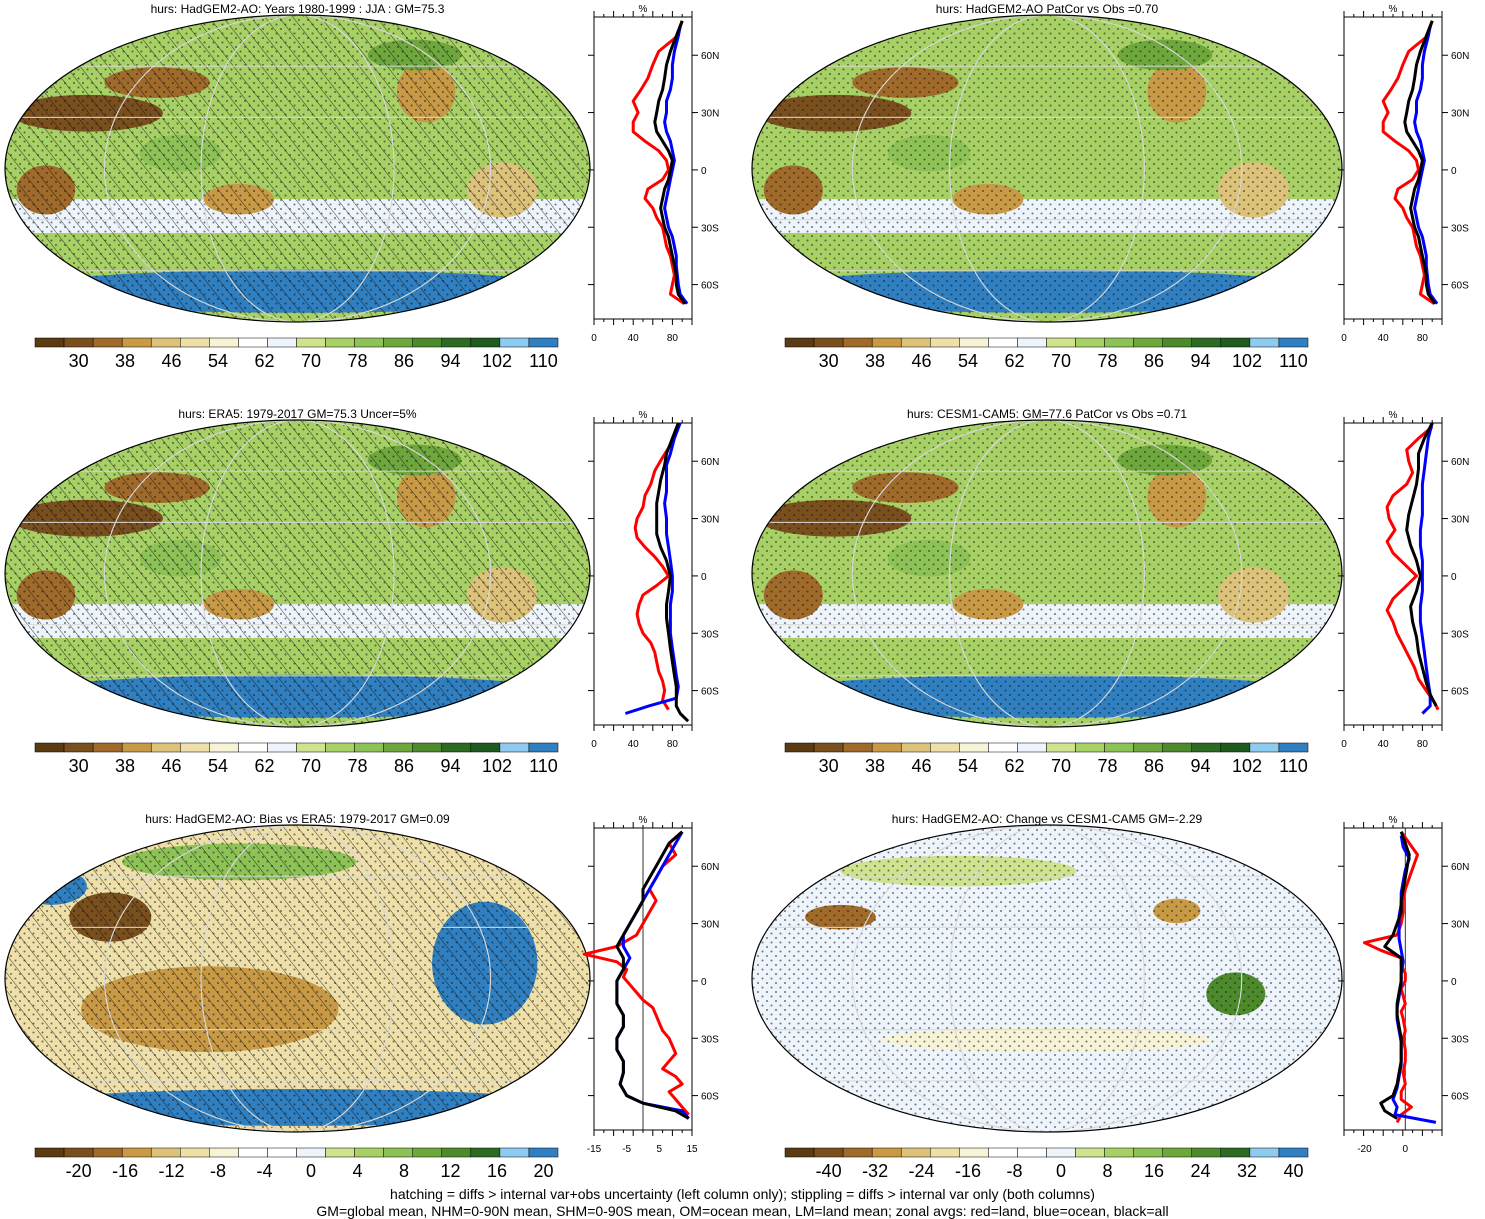 The height and width of the screenshot is (1219, 1485). I want to click on profile-unit: %, so click(643, 415).